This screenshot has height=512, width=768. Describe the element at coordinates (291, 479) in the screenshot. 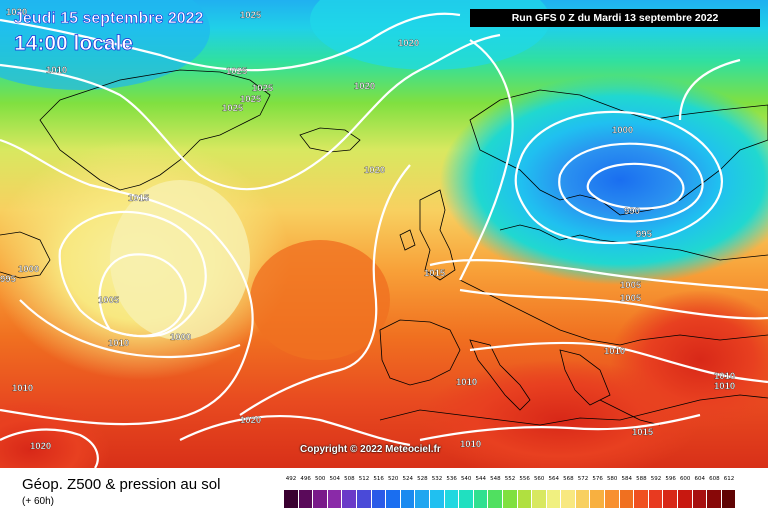

I see `color-scale-label: 492` at that location.